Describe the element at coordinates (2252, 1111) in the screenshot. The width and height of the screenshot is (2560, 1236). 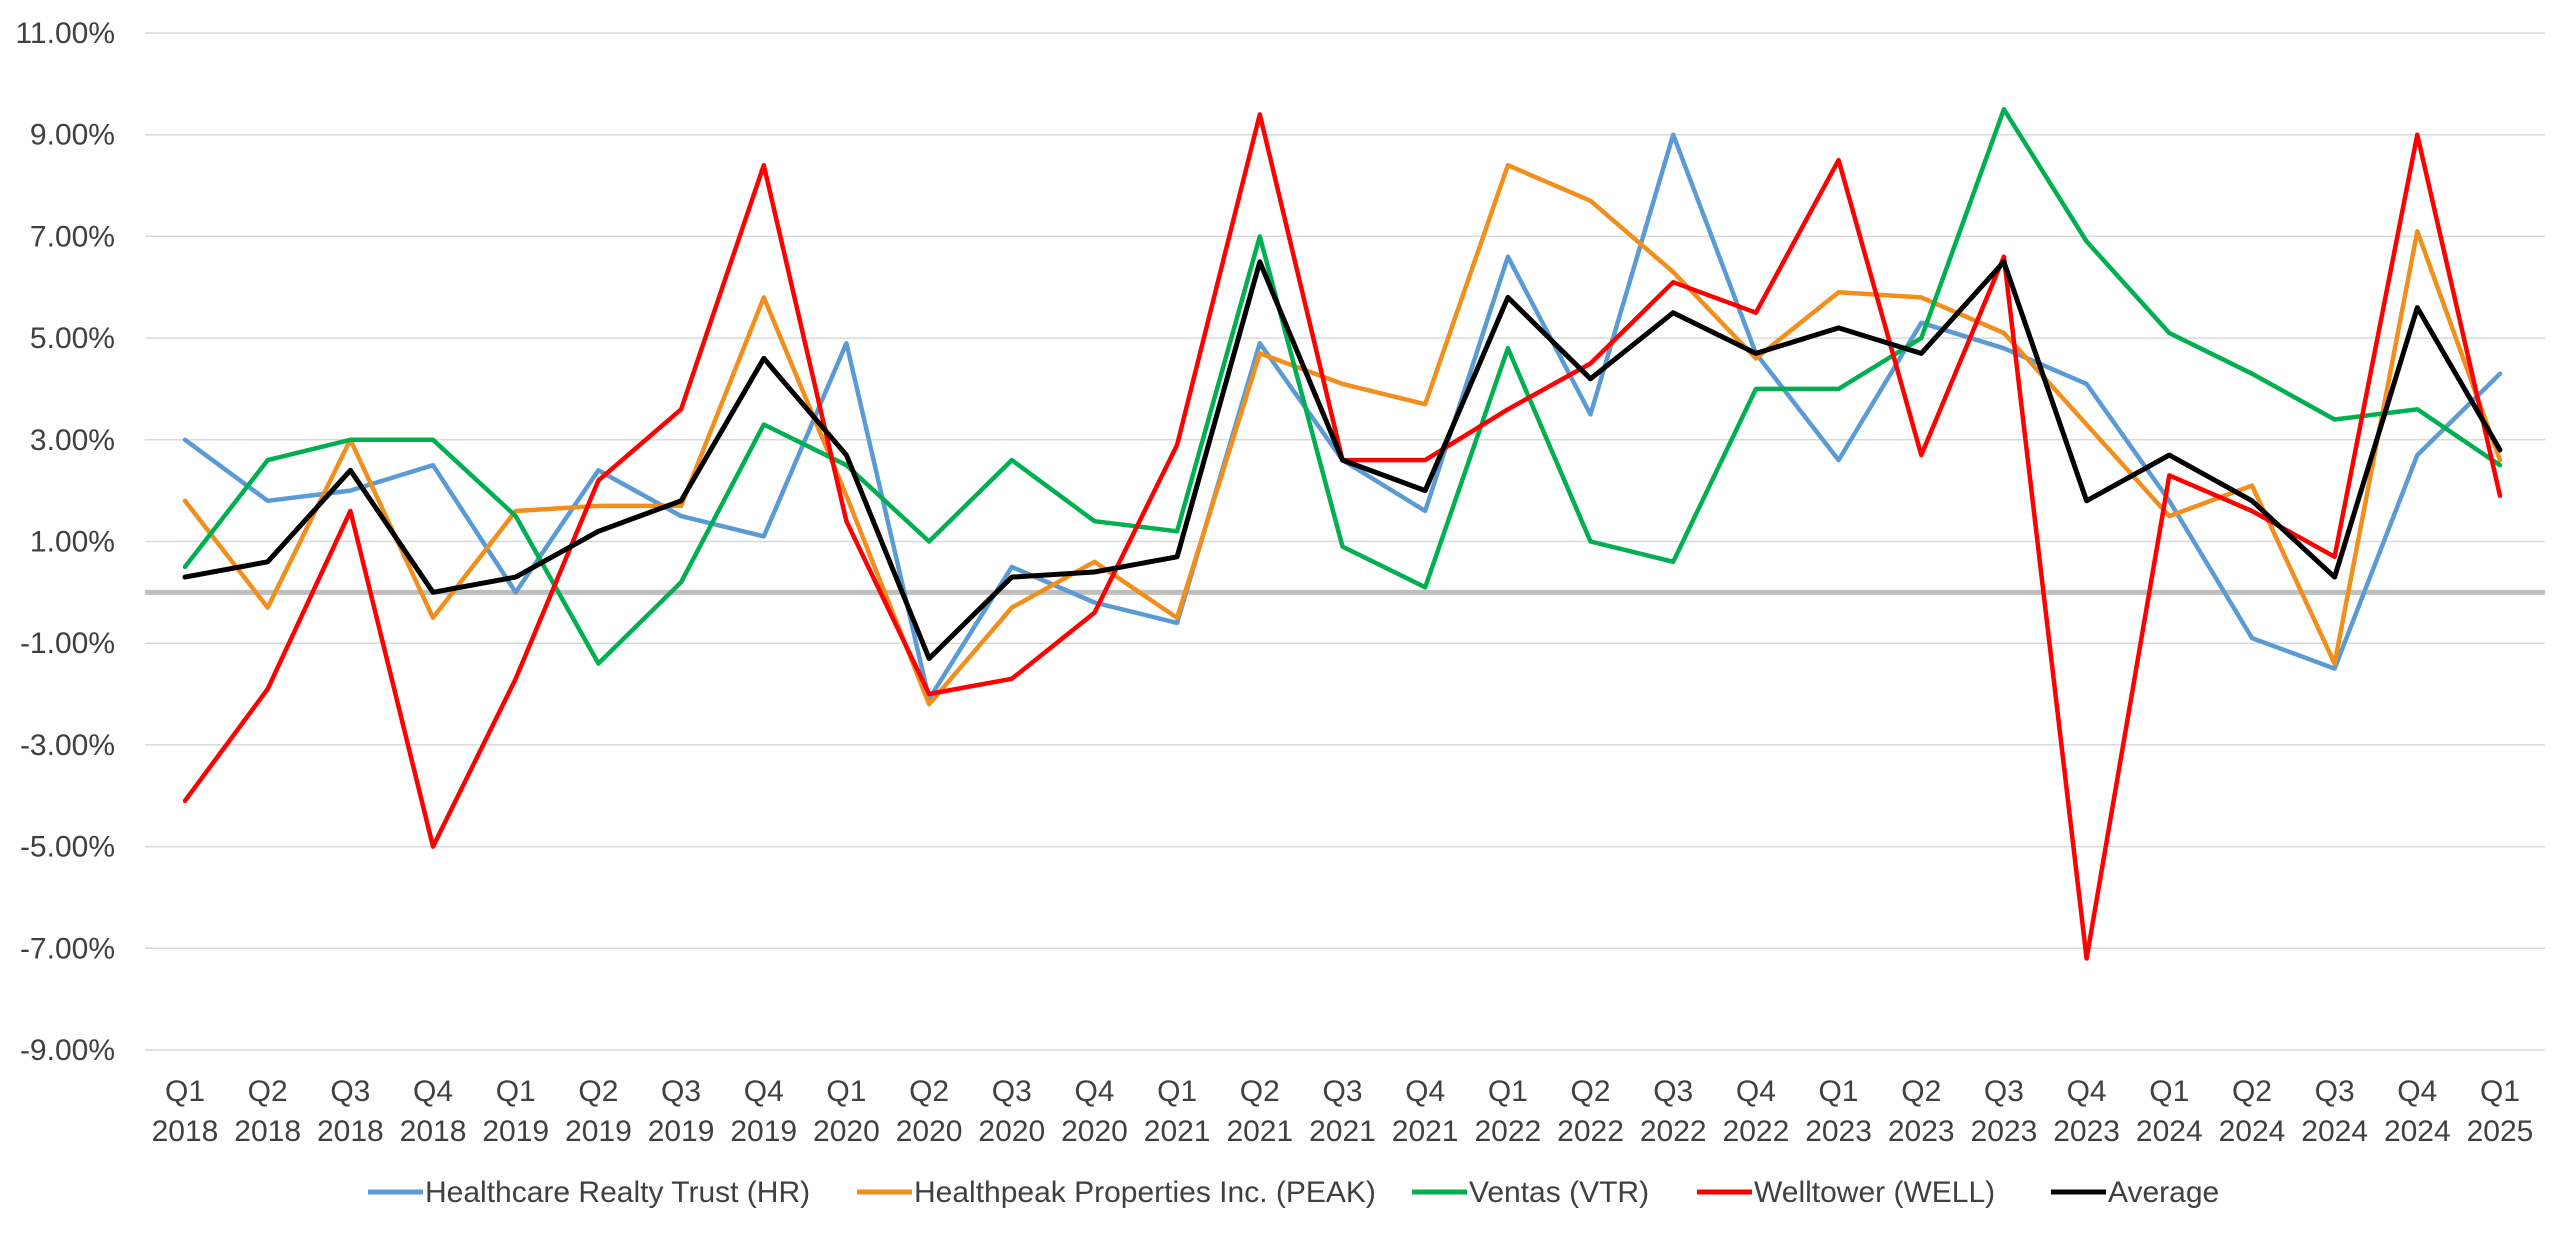
I see `x-tick-label: Q2 2024` at that location.